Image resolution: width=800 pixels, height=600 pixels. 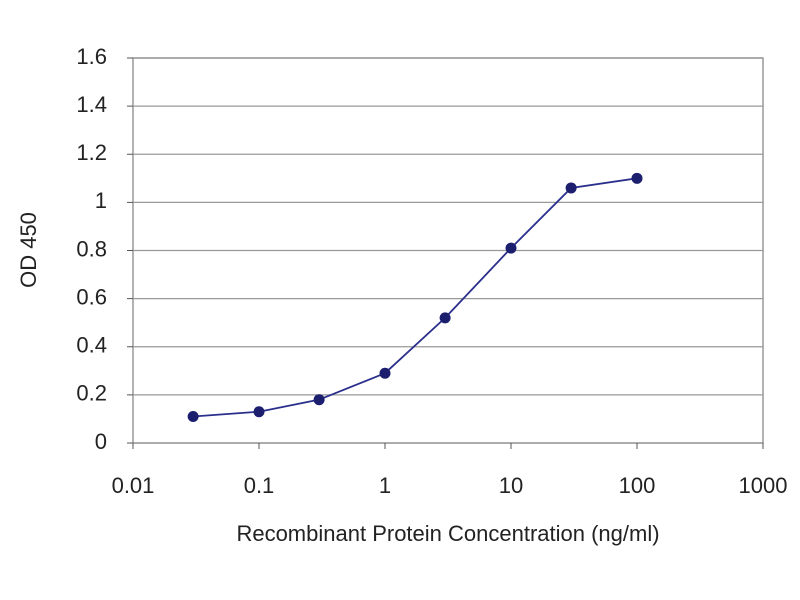 I want to click on x-tick-label: 1000, so click(x=763, y=485).